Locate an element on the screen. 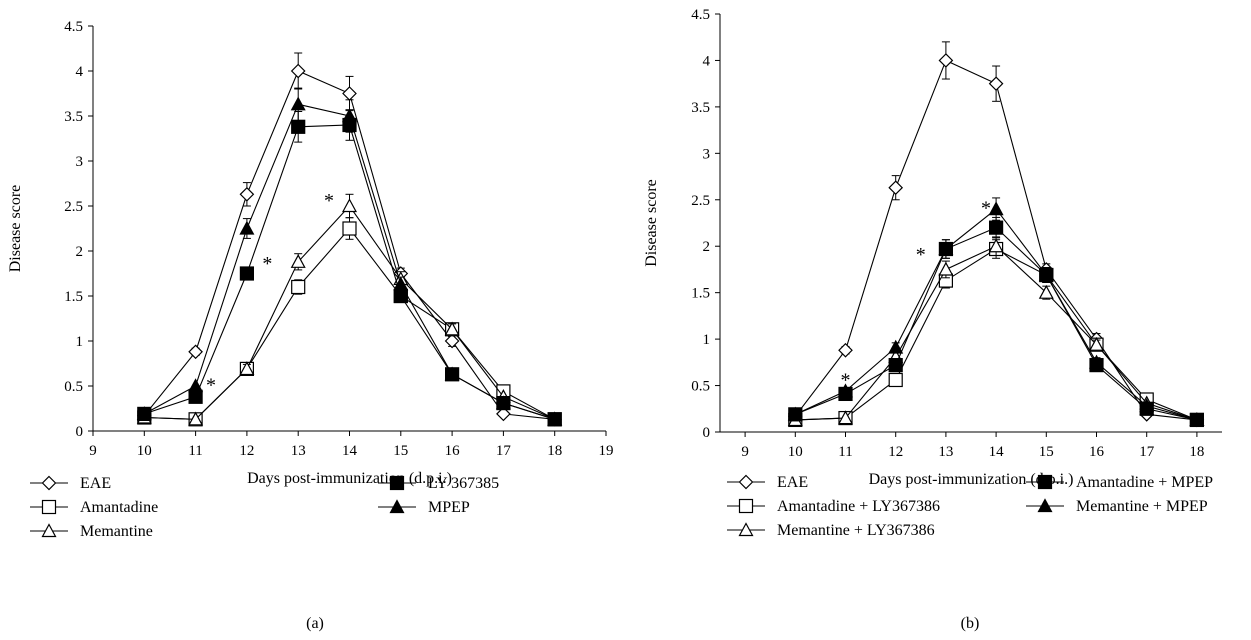  chart-0-series-3-point is located at coordinates (298, 126).